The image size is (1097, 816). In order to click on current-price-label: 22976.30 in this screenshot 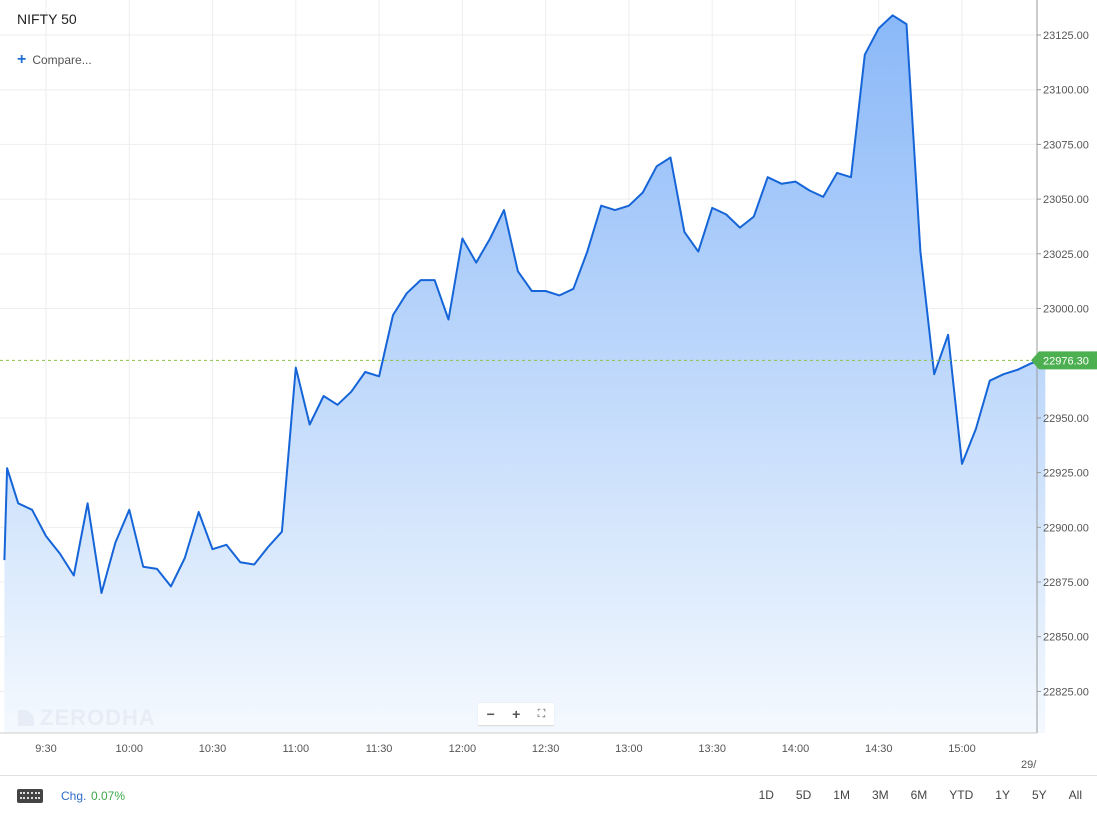, I will do `click(1066, 361)`.